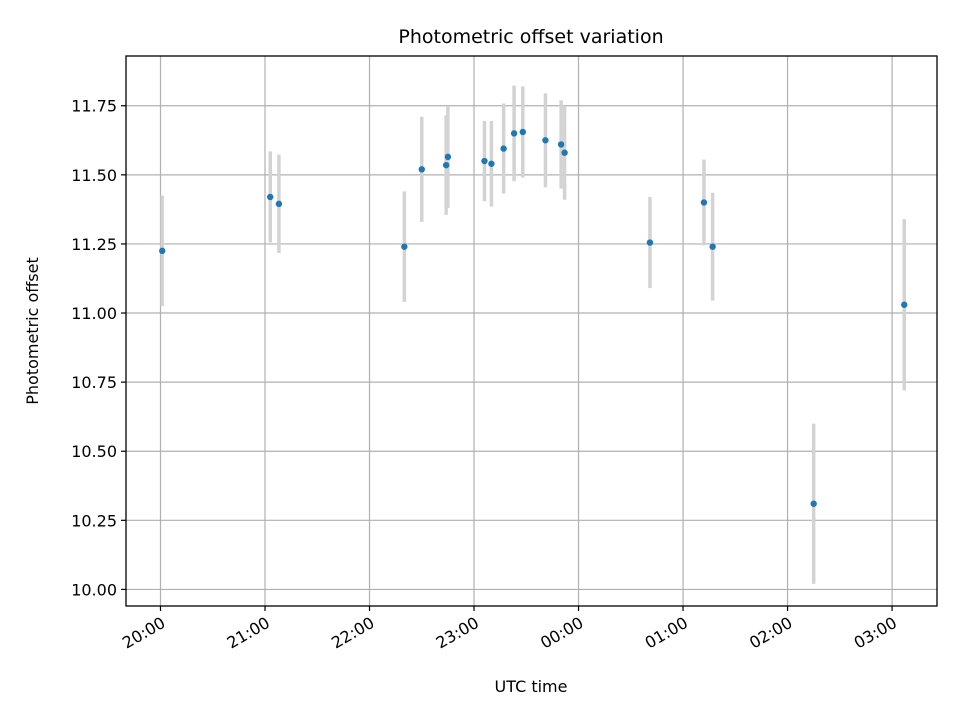  What do you see at coordinates (530, 37) in the screenshot?
I see `chart-title: Photometric offset variation` at bounding box center [530, 37].